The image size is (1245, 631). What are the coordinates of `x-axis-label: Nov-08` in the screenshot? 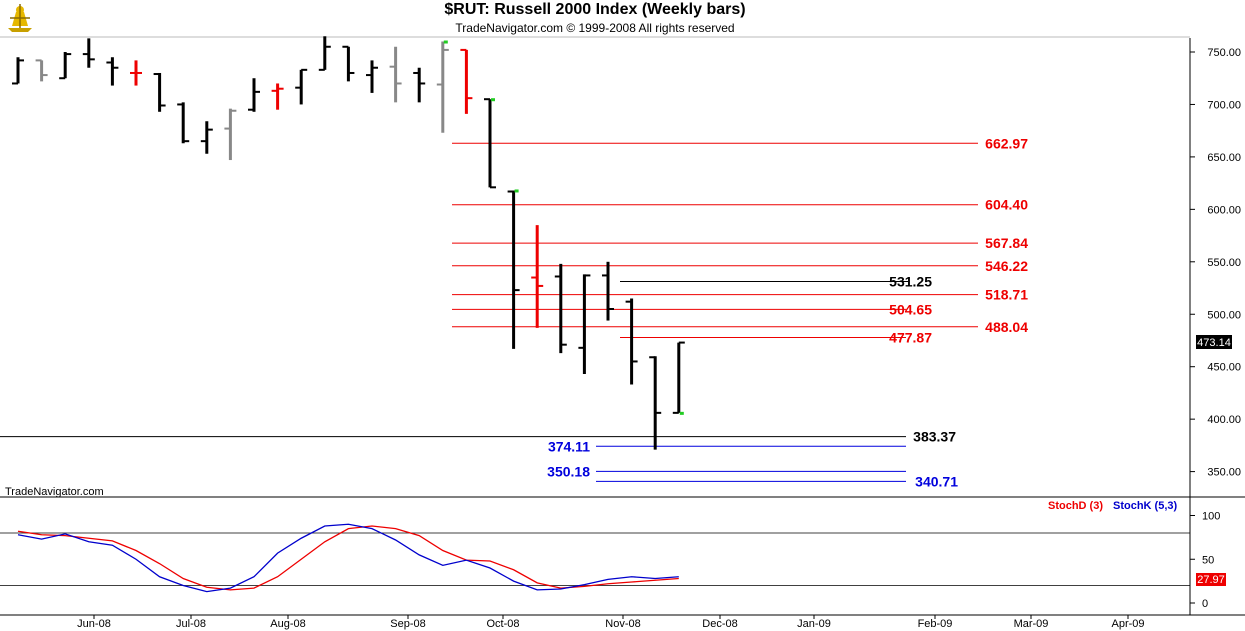 It's located at (622, 624).